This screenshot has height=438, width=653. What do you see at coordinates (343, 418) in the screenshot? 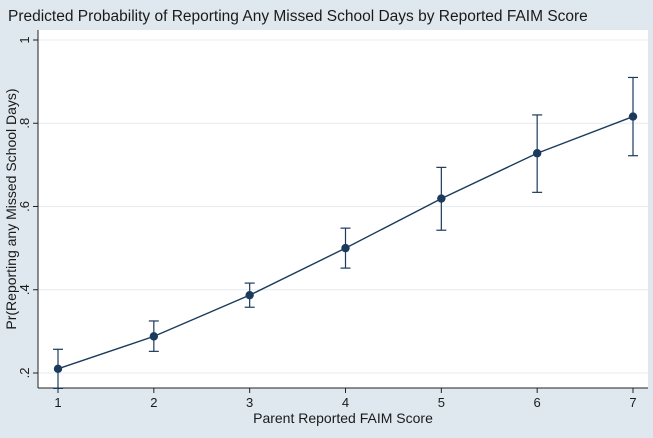
I see `x-axis-label: Parent Reported FAIM Score` at bounding box center [343, 418].